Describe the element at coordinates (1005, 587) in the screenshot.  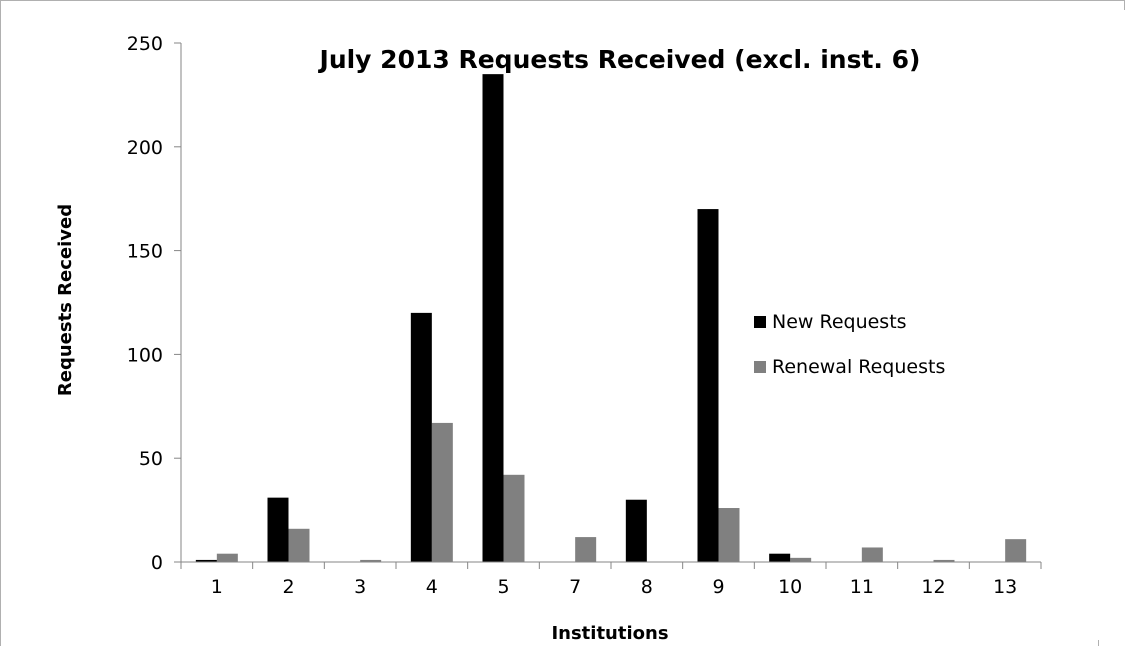
I see `x-tick-label: 13` at that location.